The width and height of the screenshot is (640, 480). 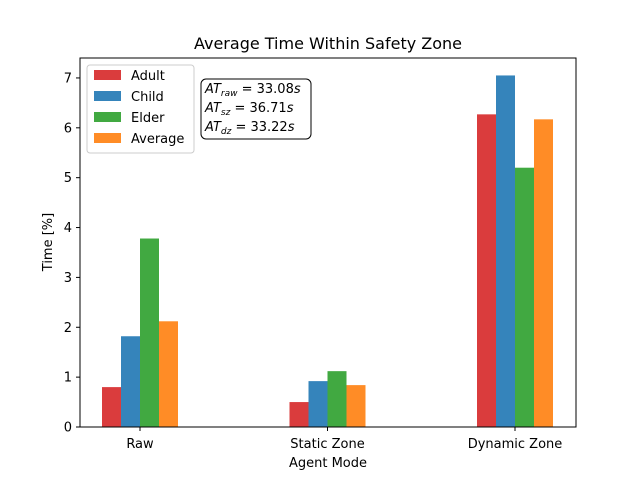 What do you see at coordinates (543, 273) in the screenshot?
I see `bar-average-dynamic-zone` at bounding box center [543, 273].